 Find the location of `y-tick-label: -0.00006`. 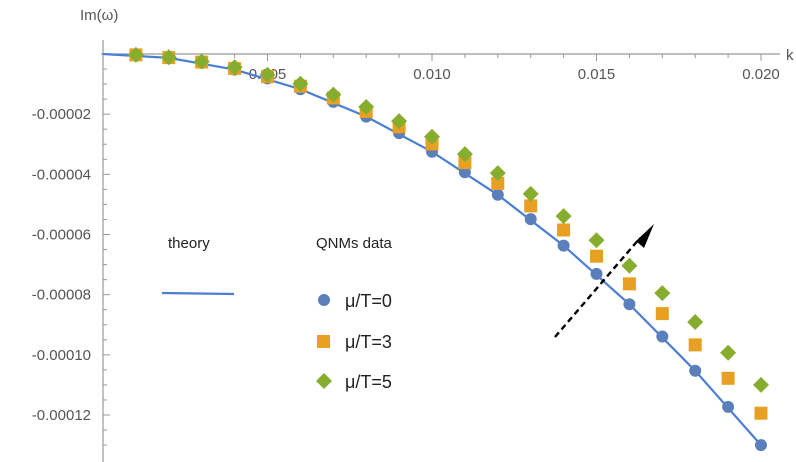

y-tick-label: -0.00006 is located at coordinates (61, 235).